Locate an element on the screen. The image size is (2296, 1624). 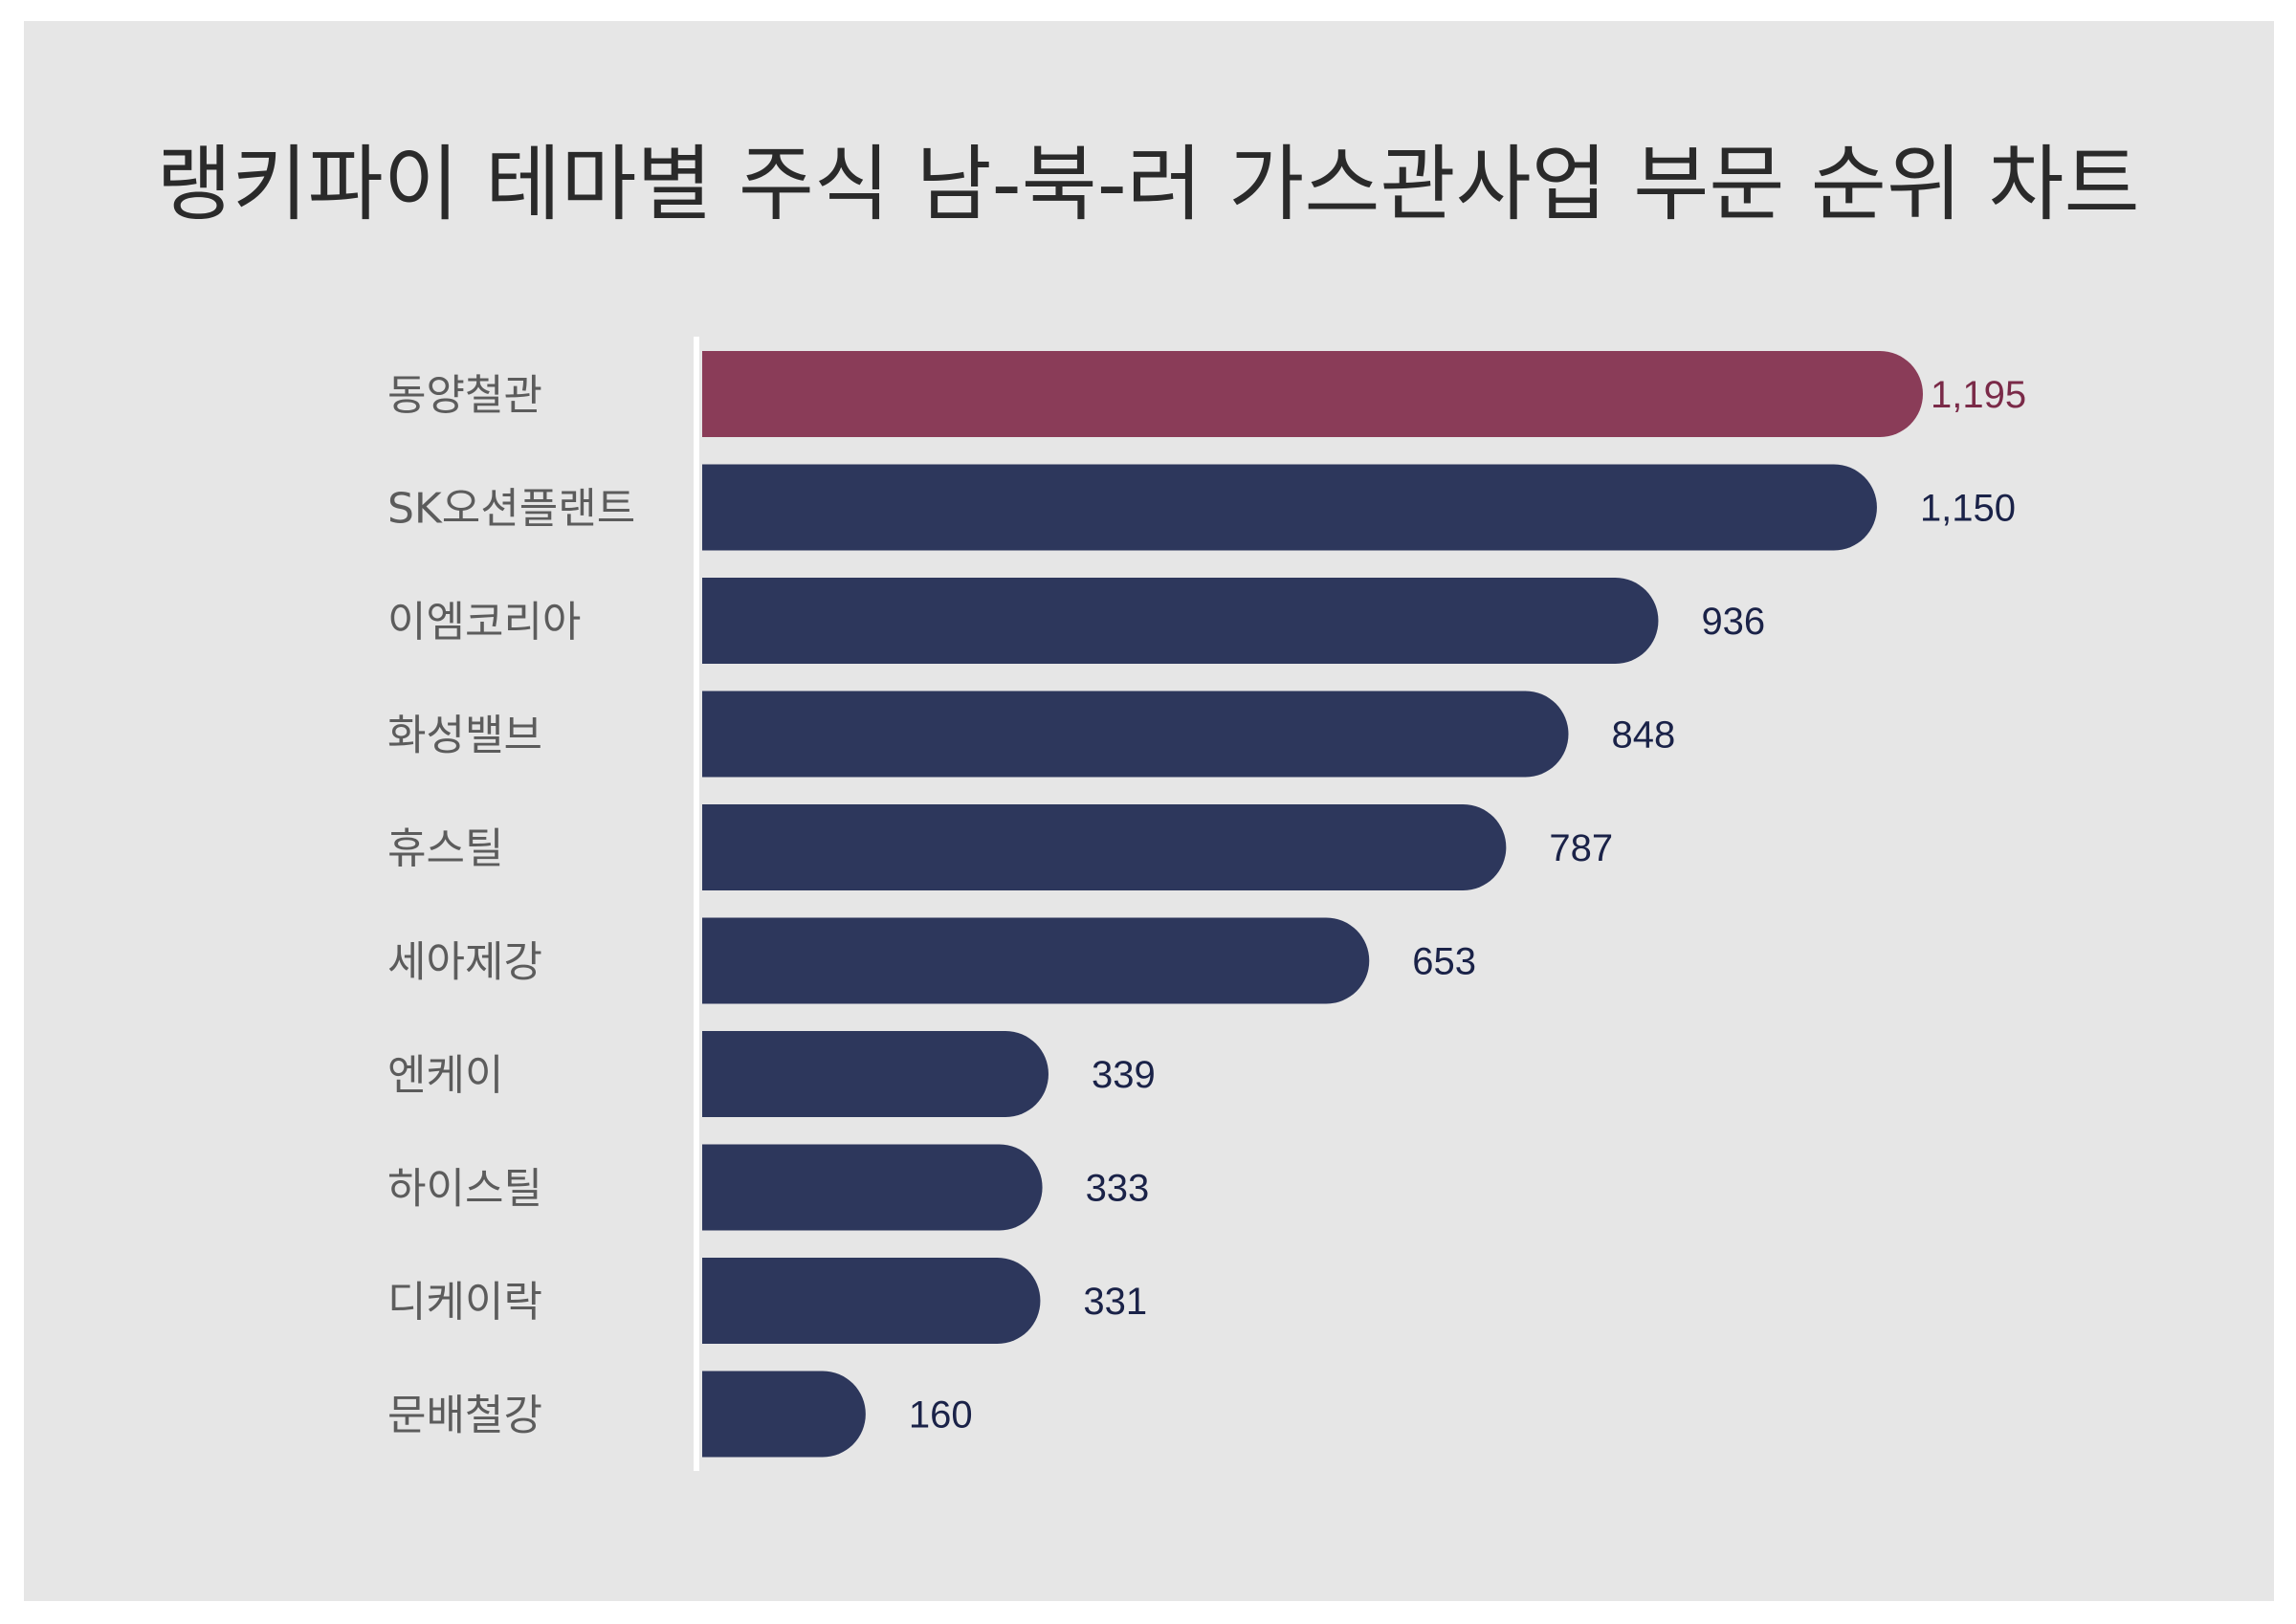
category-label-1: 동양철관 is located at coordinates (465, 396).